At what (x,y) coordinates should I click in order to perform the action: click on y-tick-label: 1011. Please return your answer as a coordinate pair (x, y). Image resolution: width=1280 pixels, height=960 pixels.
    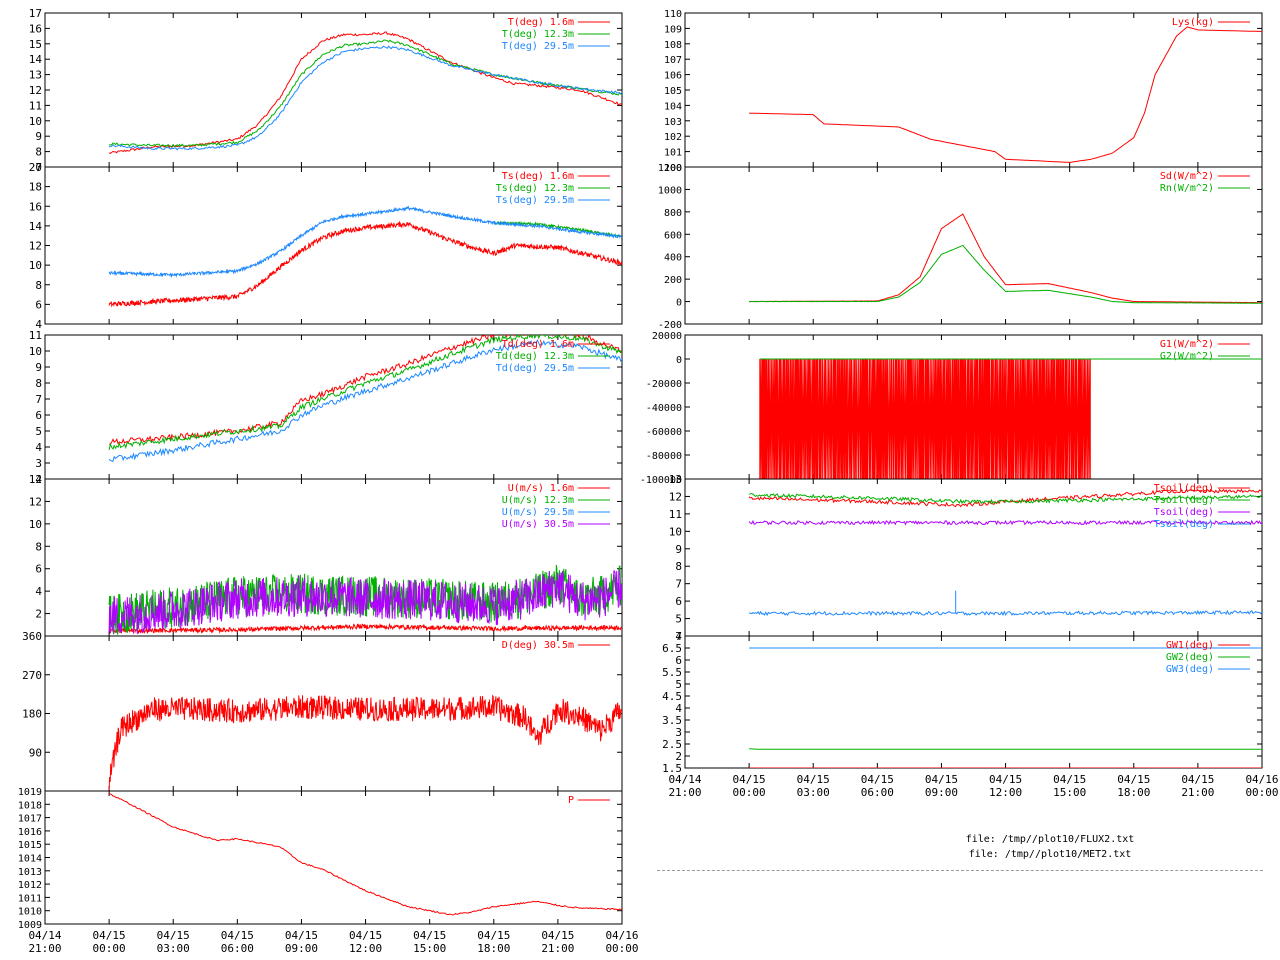
    Looking at the image, I should click on (30, 898).